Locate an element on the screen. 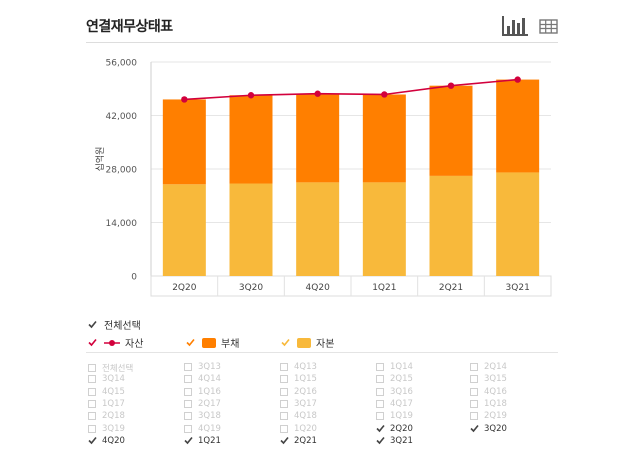  period-label: 3Q20 is located at coordinates (495, 429).